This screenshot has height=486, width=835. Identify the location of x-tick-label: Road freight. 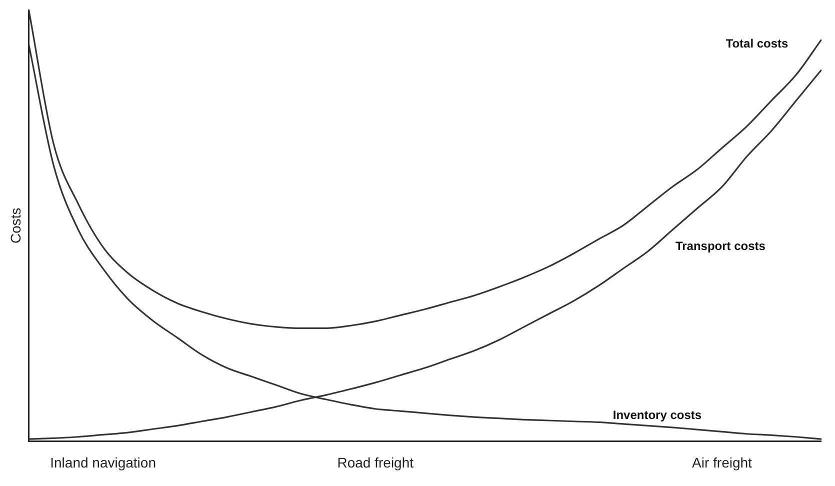
(375, 462).